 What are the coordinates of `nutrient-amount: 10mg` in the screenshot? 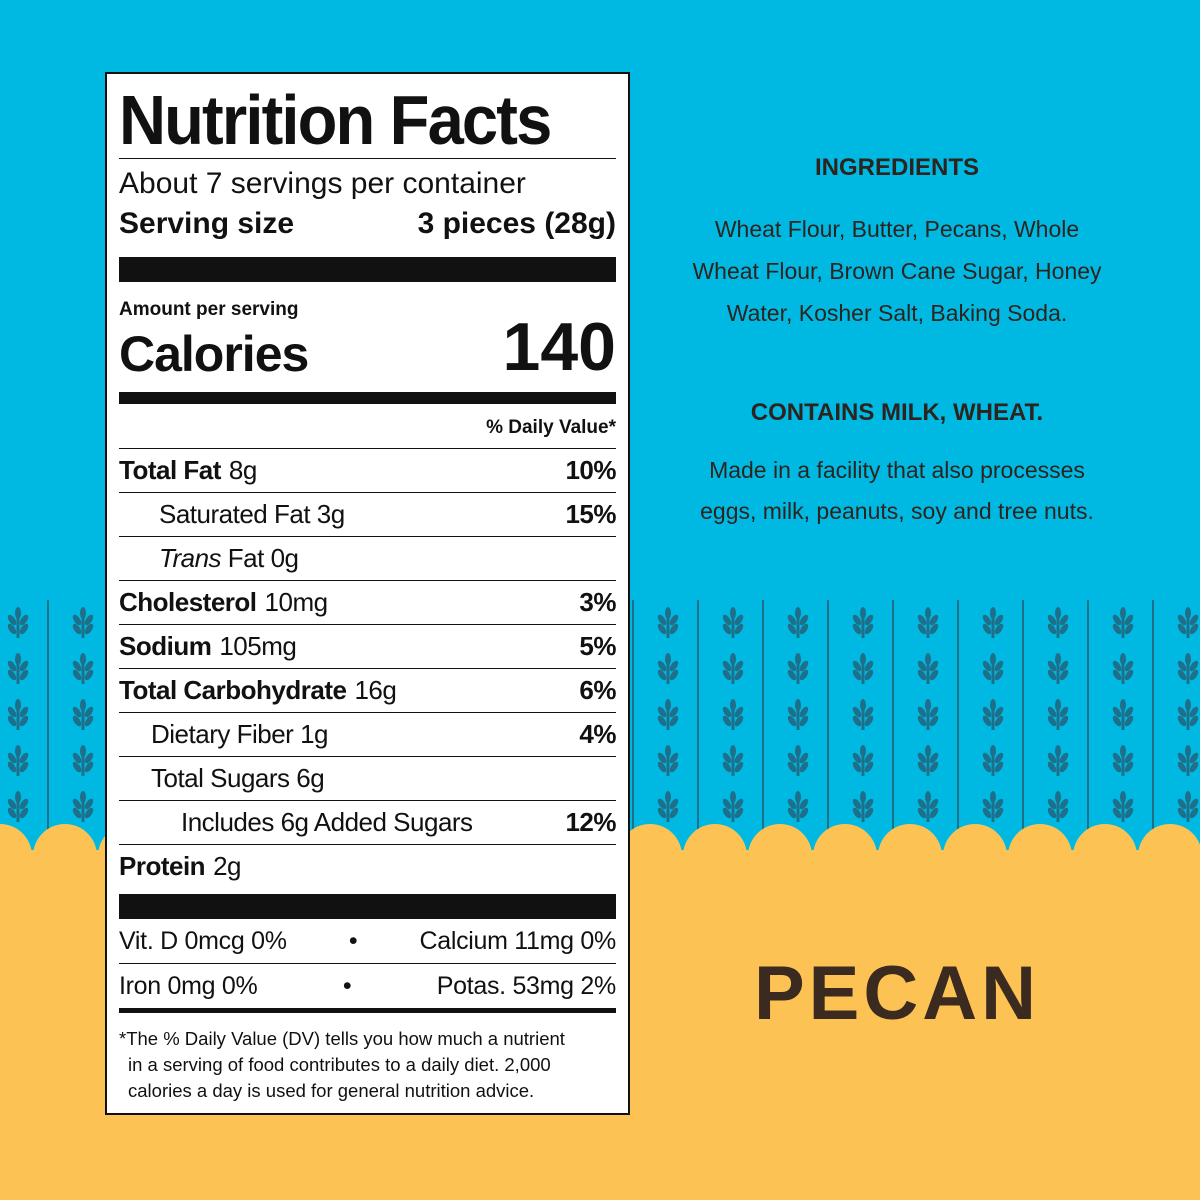 It's located at (296, 602).